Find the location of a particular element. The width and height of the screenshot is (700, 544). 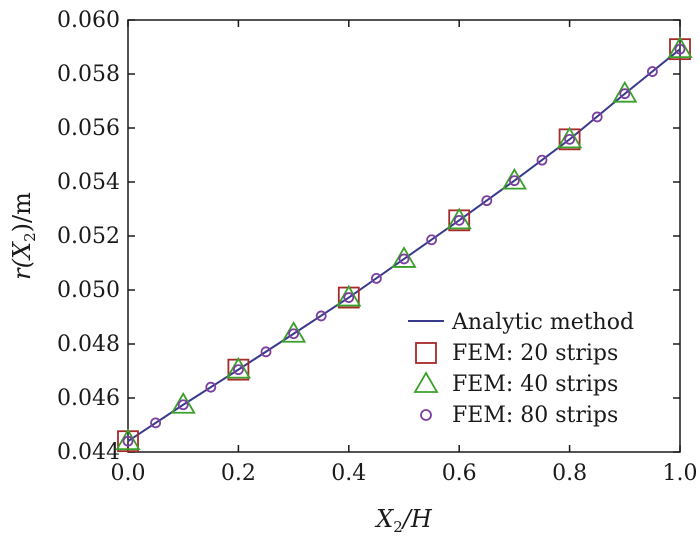

legend-item-analytic: Analytic method is located at coordinates (521, 322).